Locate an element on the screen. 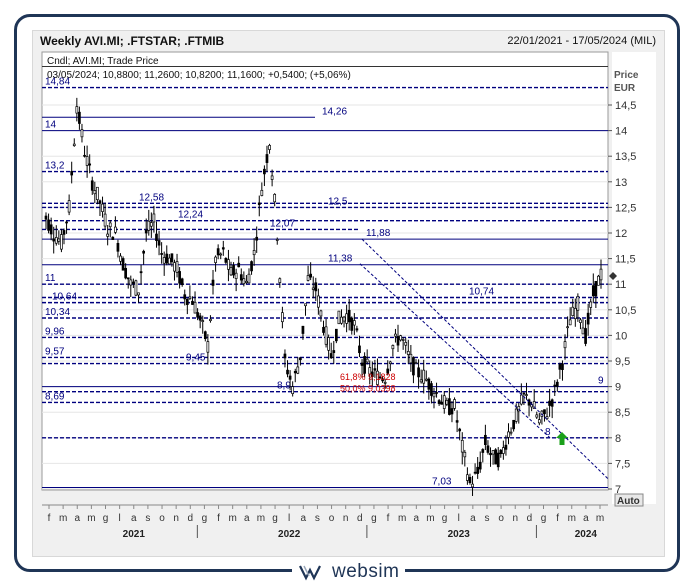  x-month-label: d is located at coordinates (360, 518).